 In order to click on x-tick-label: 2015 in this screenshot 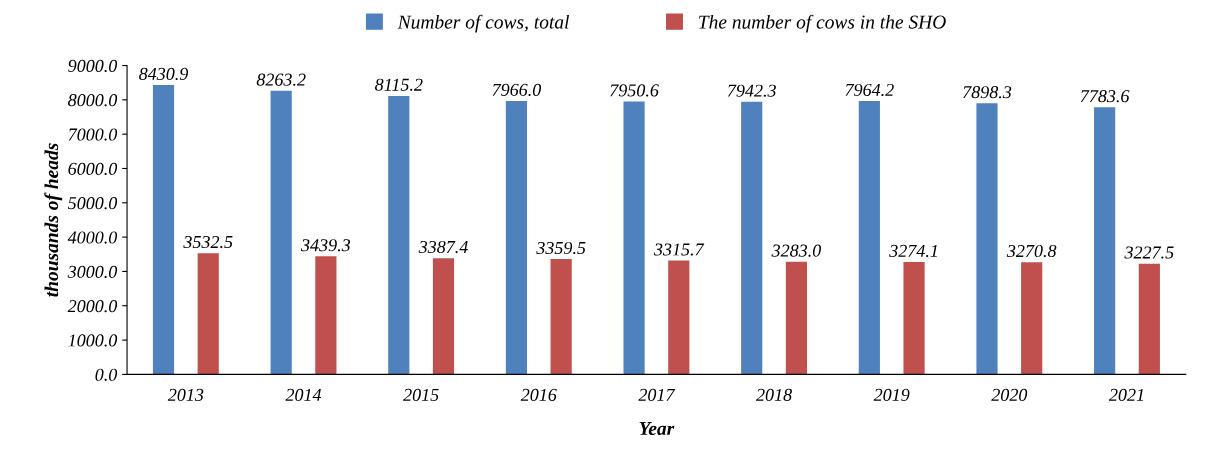, I will do `click(421, 394)`.